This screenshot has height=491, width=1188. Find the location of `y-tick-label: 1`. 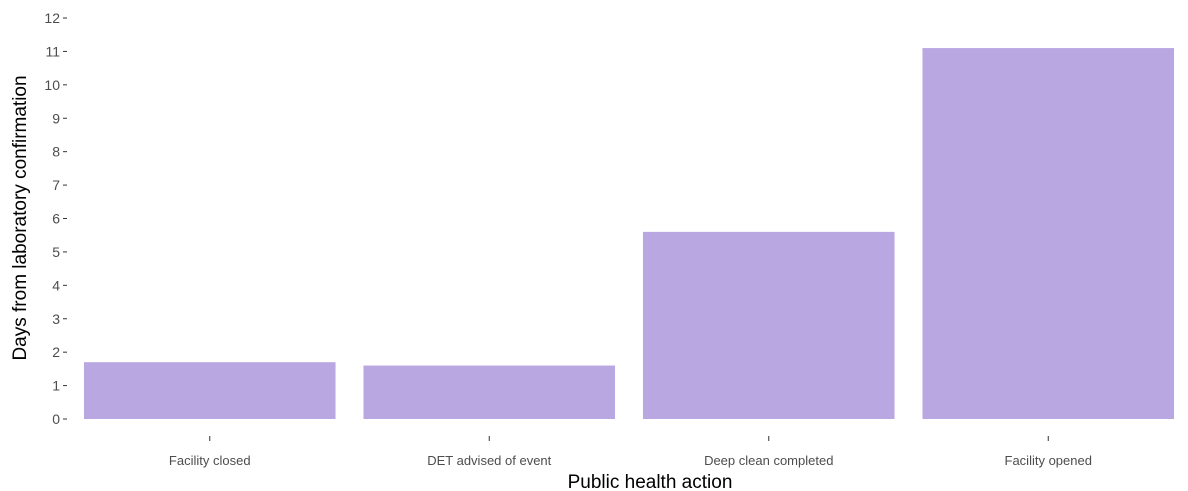

y-tick-label: 1 is located at coordinates (56, 386).